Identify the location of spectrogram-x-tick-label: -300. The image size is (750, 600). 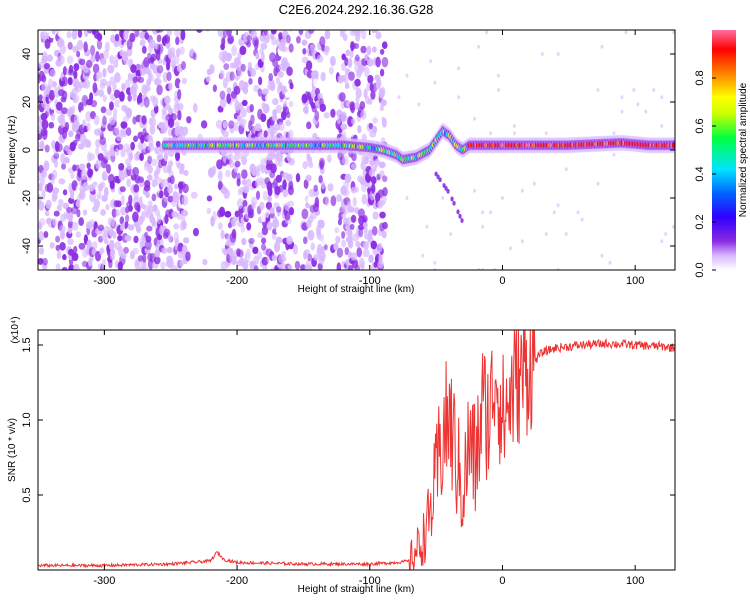
(104, 281).